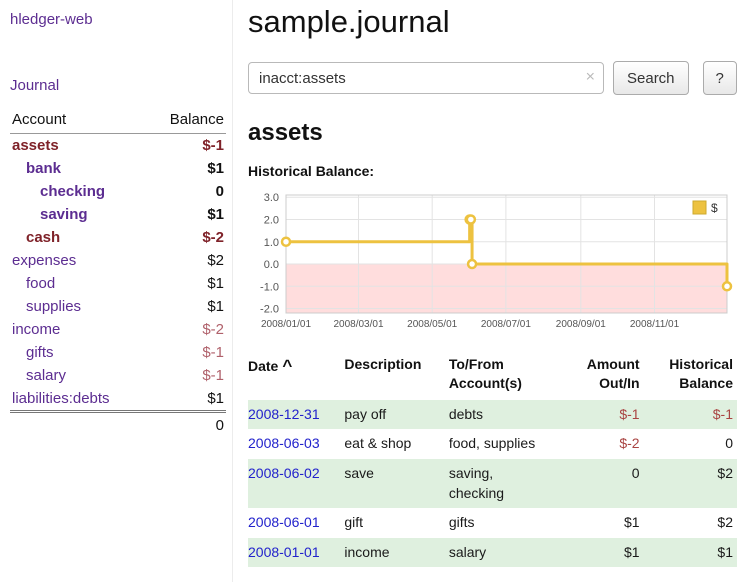 This screenshot has width=742, height=582. Describe the element at coordinates (461, 522) in the screenshot. I see `register-accounts: gifts` at that location.